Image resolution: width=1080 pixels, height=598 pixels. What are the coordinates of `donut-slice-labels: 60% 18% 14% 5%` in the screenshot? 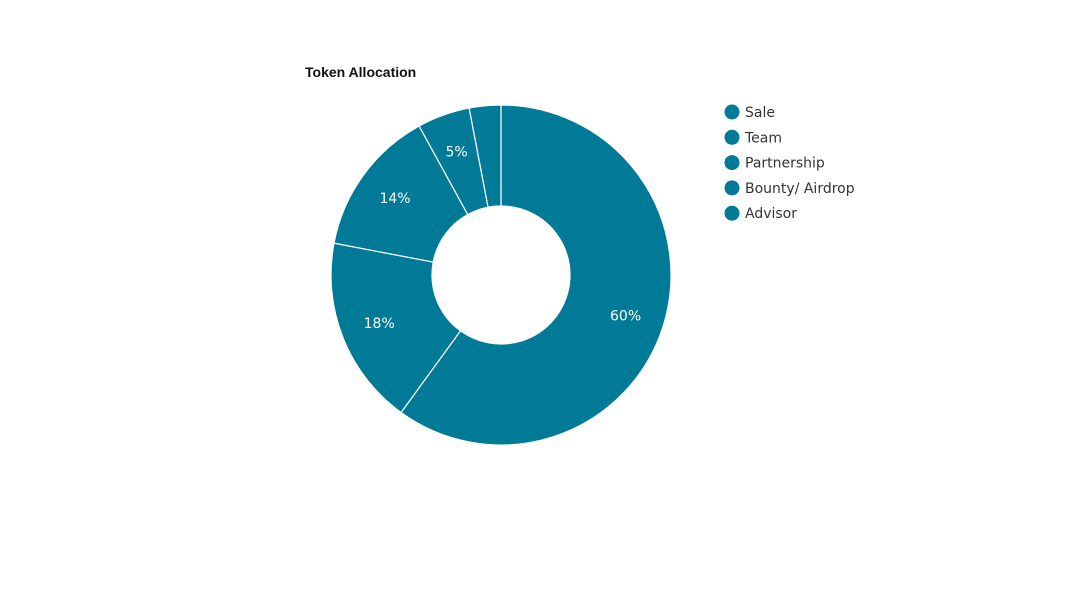 It's located at (503, 238).